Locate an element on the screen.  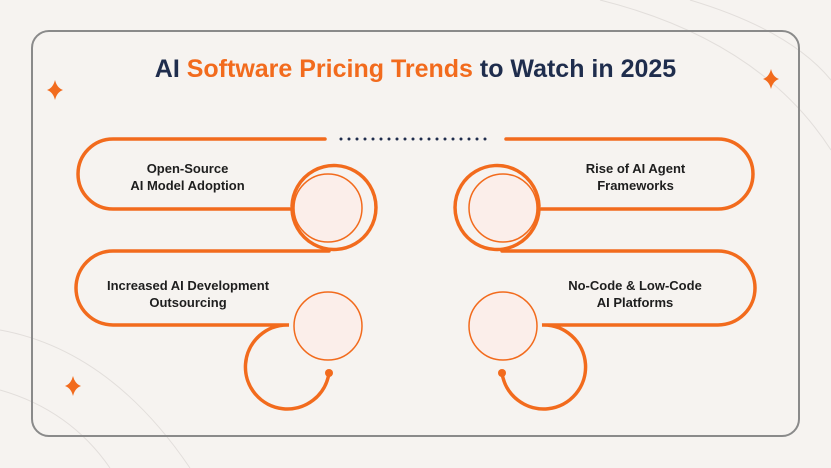
trend-label-3: Increased AI Development Outsourcing is located at coordinates (188, 294).